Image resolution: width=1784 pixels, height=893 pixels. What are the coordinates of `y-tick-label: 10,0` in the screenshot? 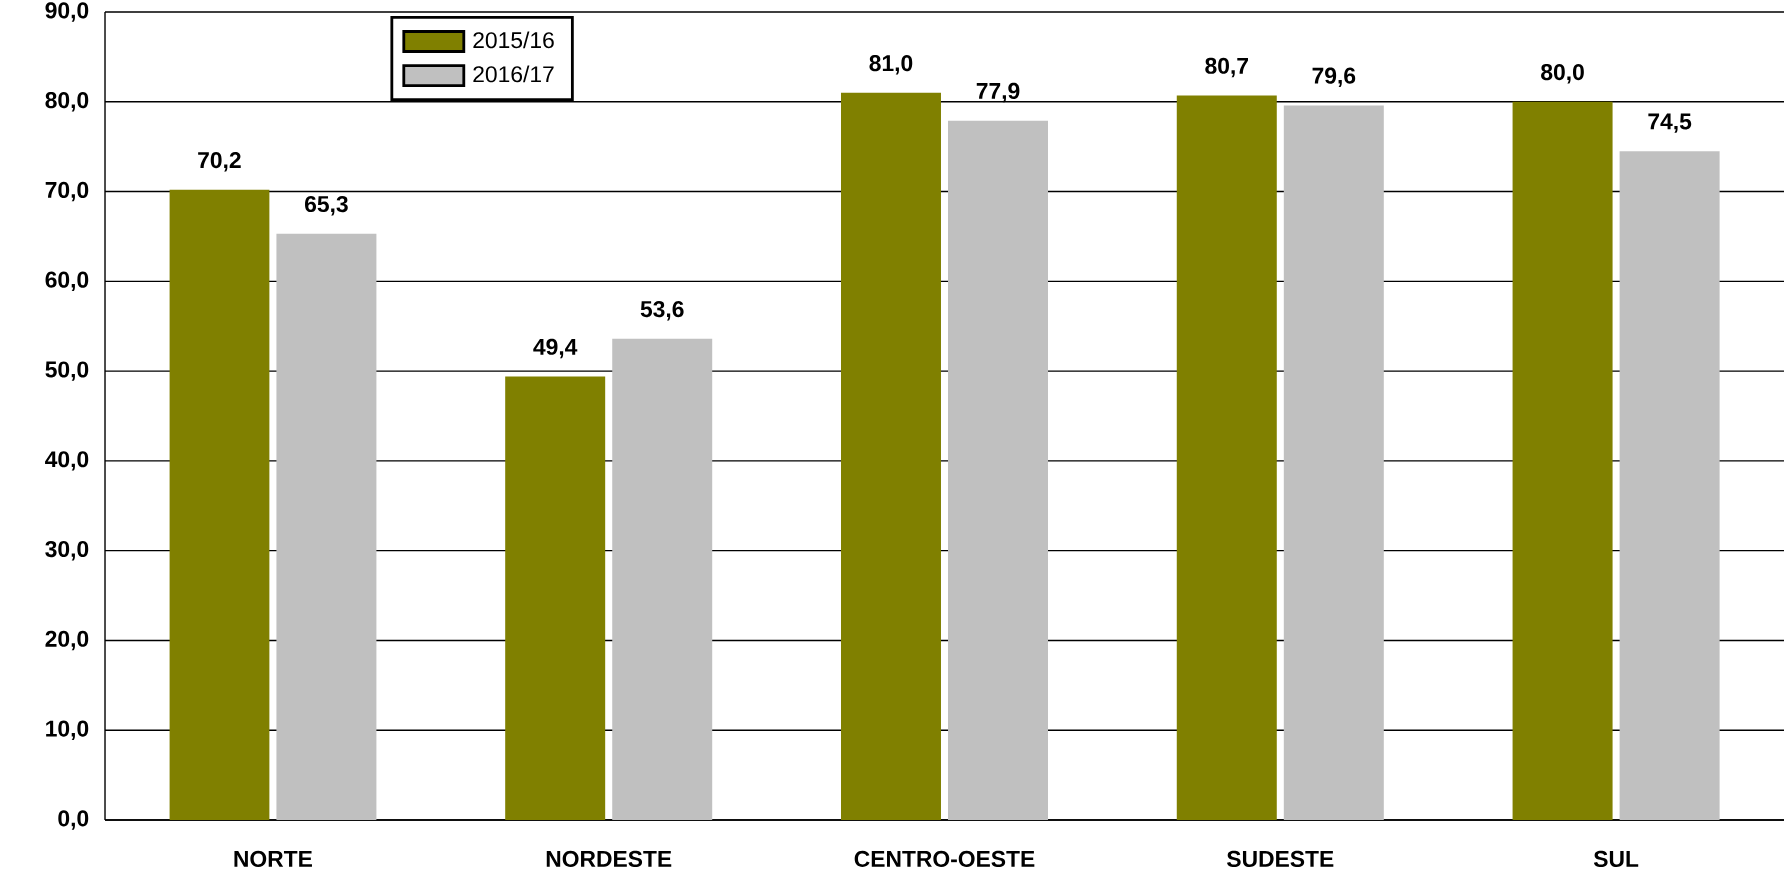 It's located at (67, 730).